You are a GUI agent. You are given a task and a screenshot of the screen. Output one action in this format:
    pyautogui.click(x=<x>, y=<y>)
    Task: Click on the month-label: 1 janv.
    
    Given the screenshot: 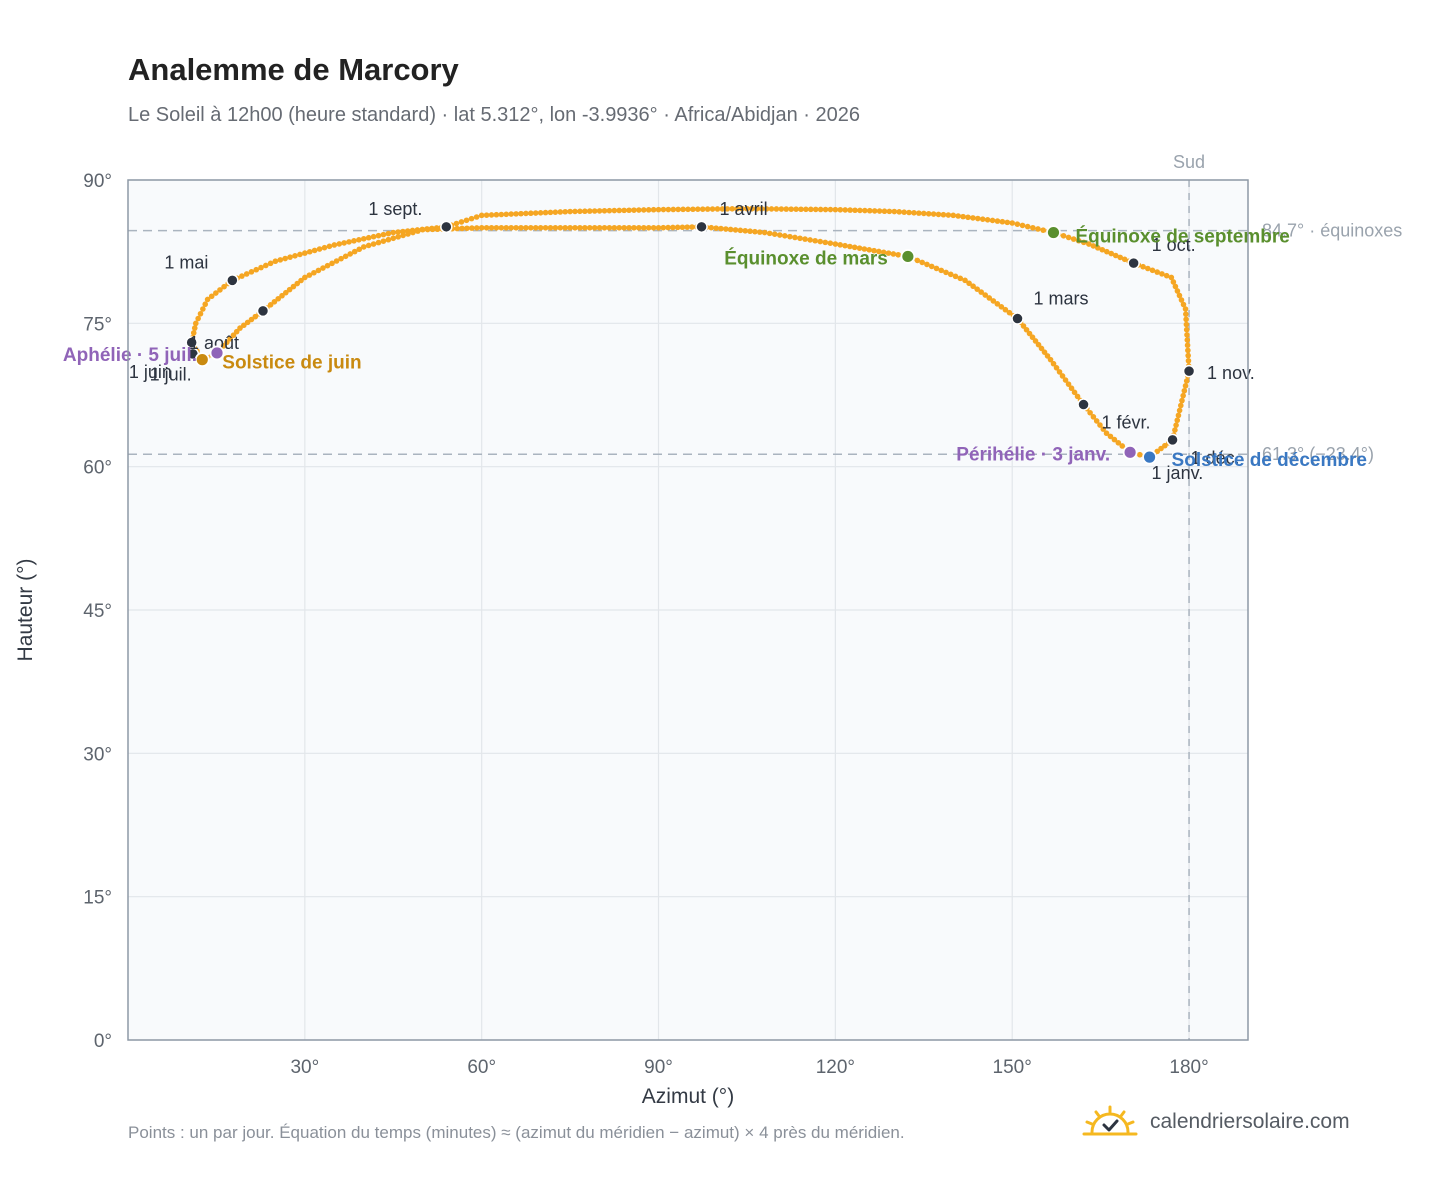 What is the action you would take?
    pyautogui.click(x=1178, y=473)
    